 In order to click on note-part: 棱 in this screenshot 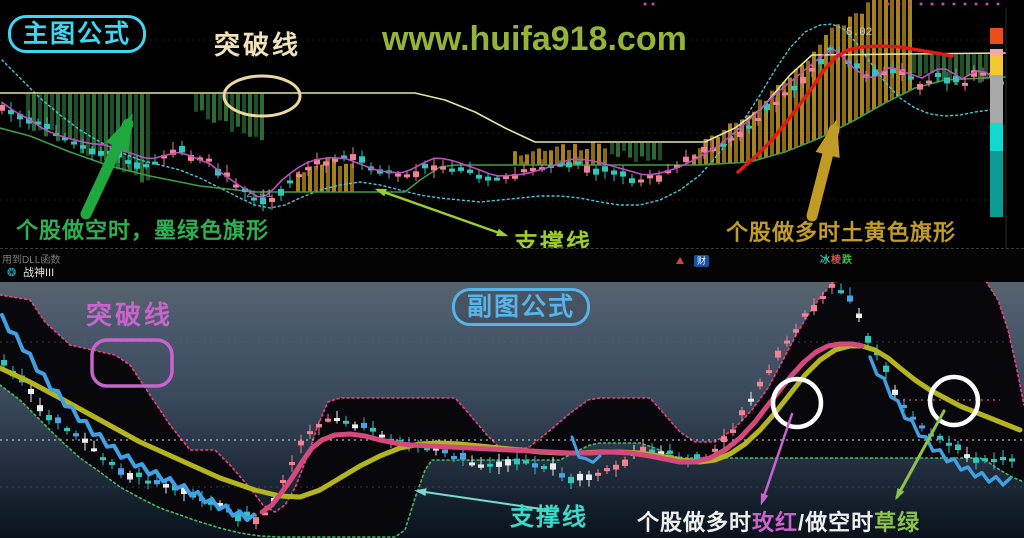, I will do `click(836, 260)`.